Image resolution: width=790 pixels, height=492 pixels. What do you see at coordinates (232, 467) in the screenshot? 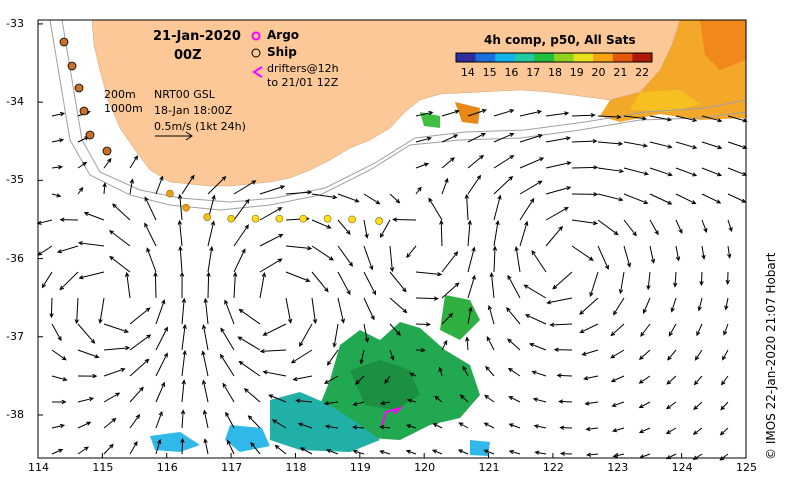
I see `x-tick-label: 117` at bounding box center [232, 467].